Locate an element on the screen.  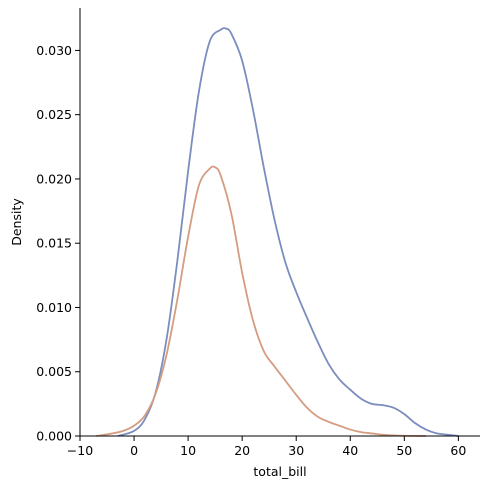
y-axis-title: Density is located at coordinates (16, 222).